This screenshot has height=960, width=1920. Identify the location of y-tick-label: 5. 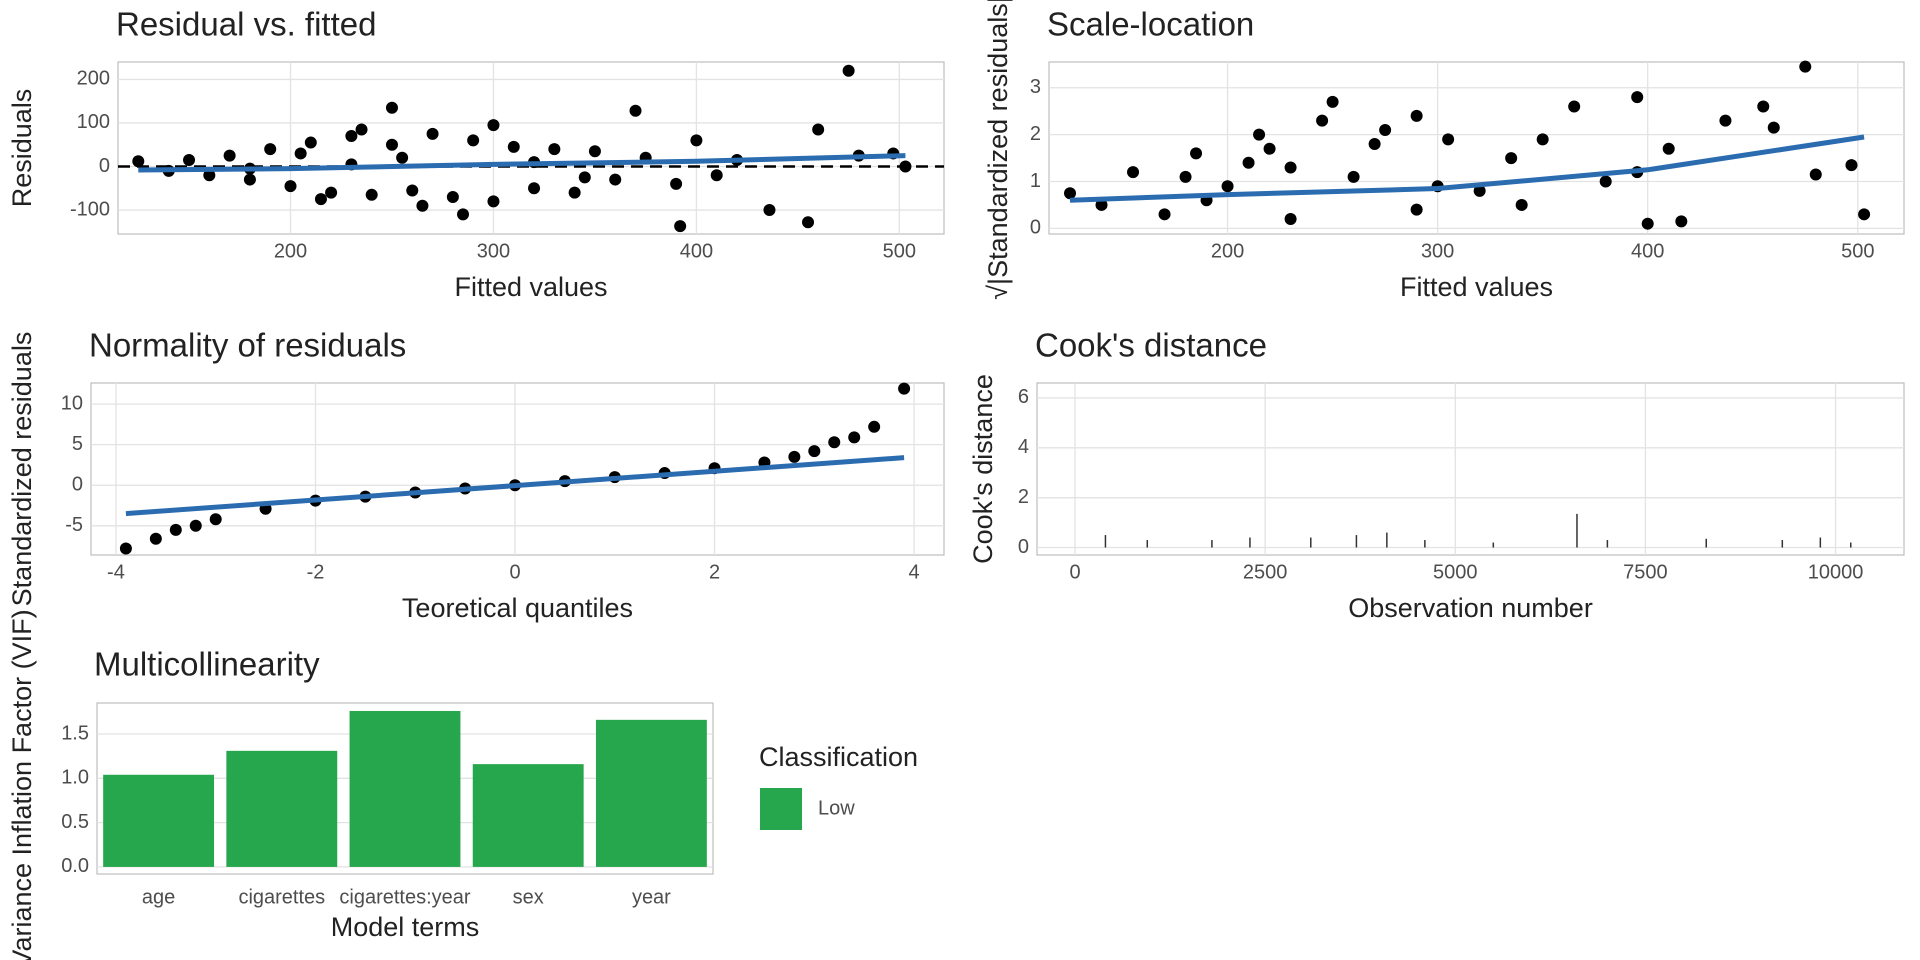
(77, 444).